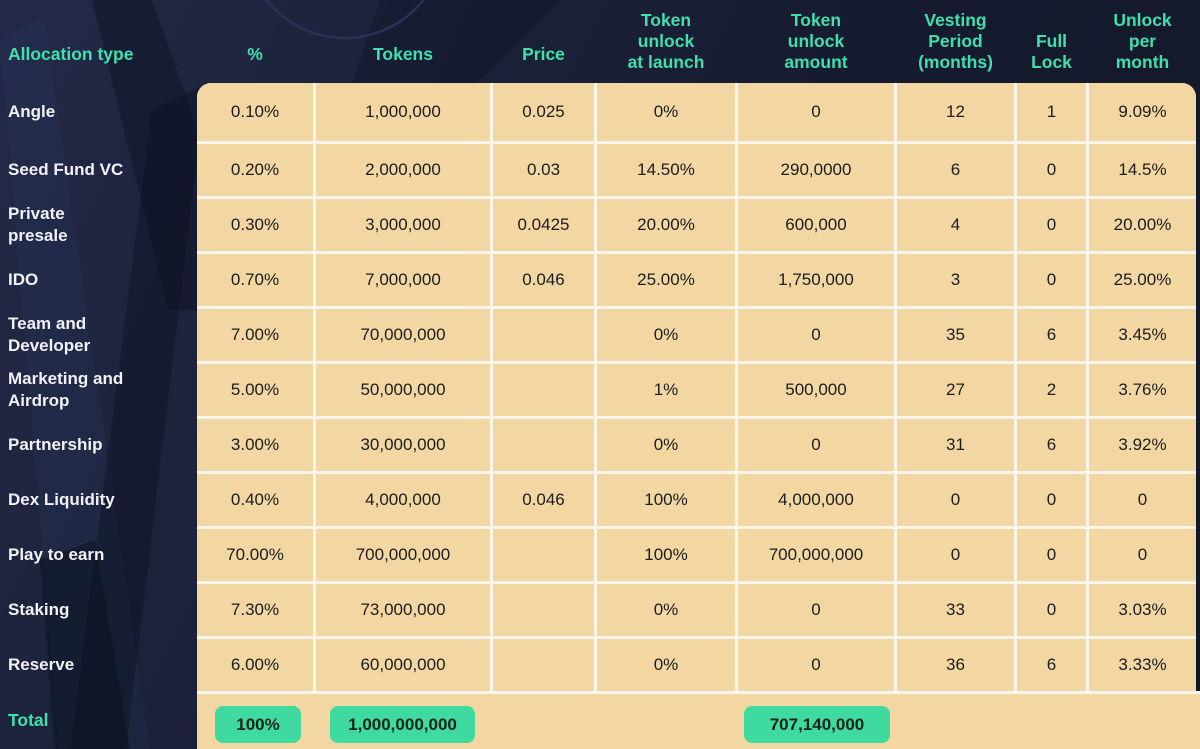  What do you see at coordinates (403, 335) in the screenshot?
I see `table-cell: 70,000,000` at bounding box center [403, 335].